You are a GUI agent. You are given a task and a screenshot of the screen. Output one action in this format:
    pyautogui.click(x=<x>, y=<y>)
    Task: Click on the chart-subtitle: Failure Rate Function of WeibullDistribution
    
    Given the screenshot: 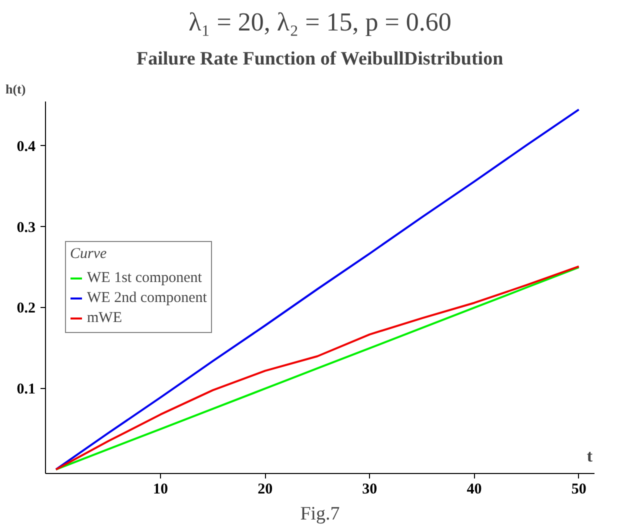 What is the action you would take?
    pyautogui.click(x=320, y=59)
    